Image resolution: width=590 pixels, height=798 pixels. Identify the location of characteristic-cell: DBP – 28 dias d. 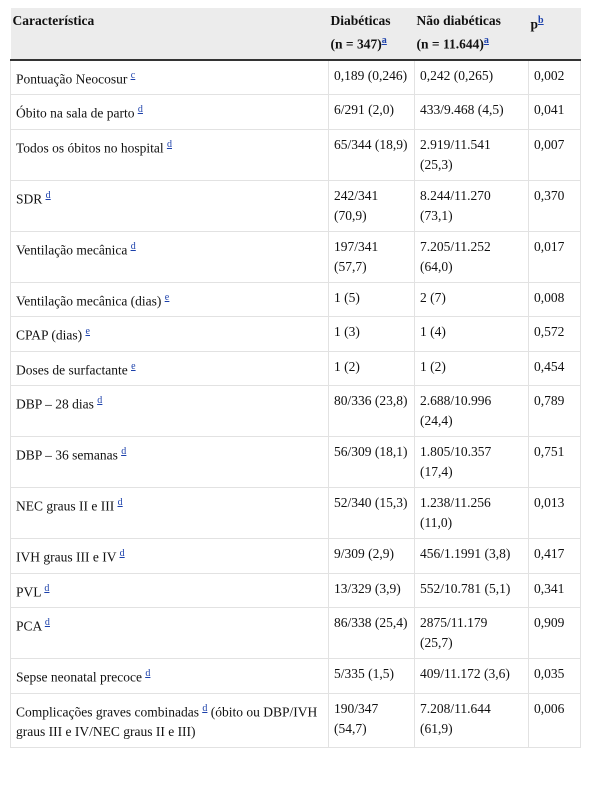
(169, 411).